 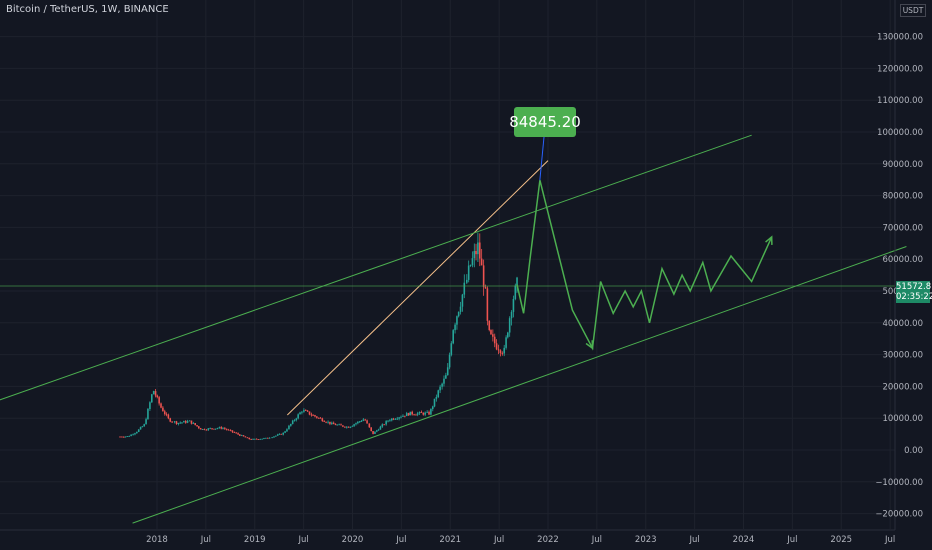 What do you see at coordinates (900, 38) in the screenshot?
I see `price-tick-label: 130000.00` at bounding box center [900, 38].